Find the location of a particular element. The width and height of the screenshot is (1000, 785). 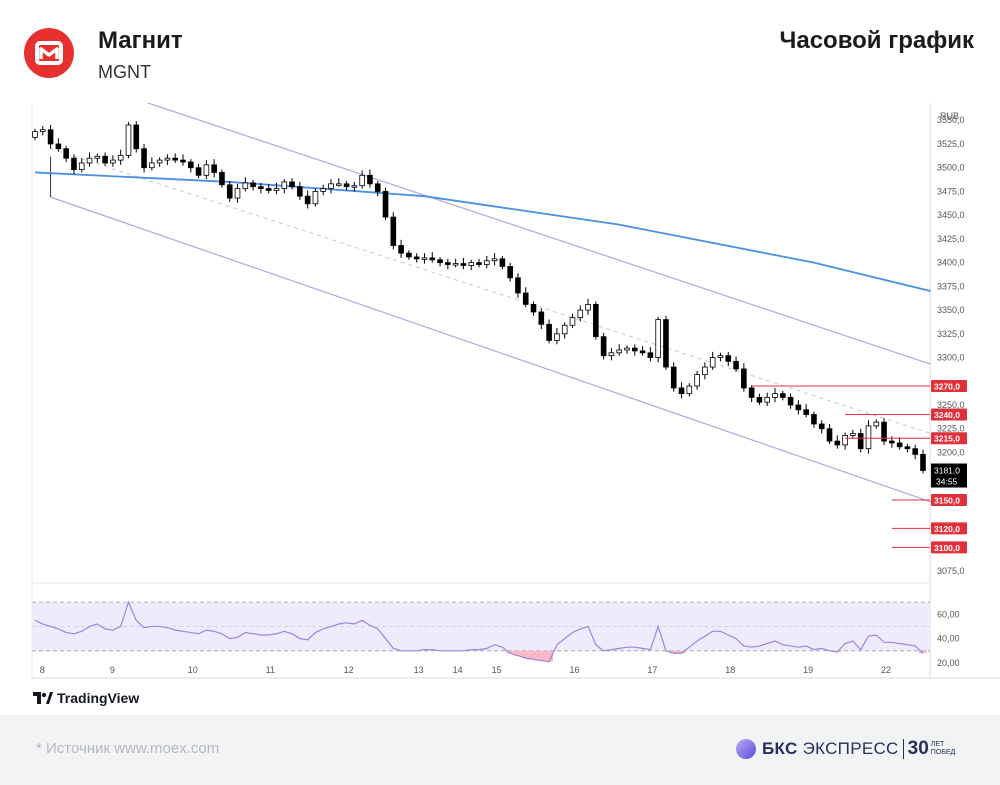

rsi-tick-label: 20,00 is located at coordinates (948, 663).